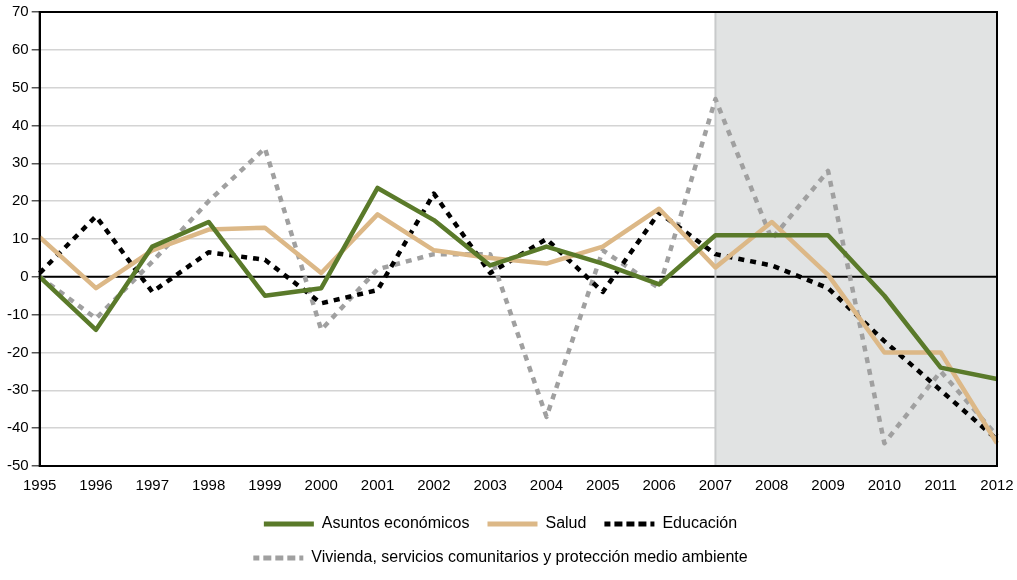  I want to click on x-tick-label: 1998, so click(208, 485).